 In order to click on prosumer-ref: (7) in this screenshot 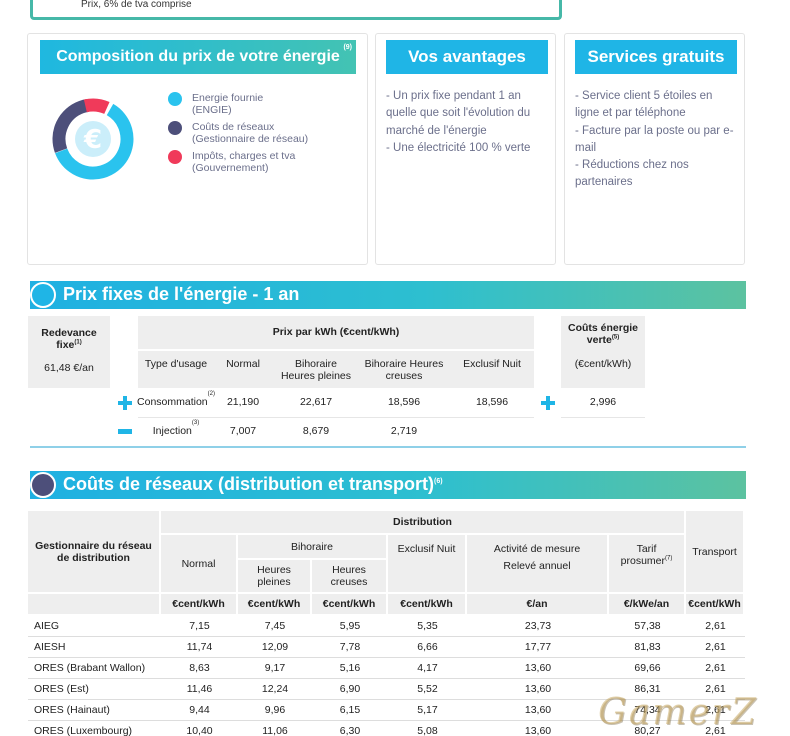, I will do `click(669, 558)`.